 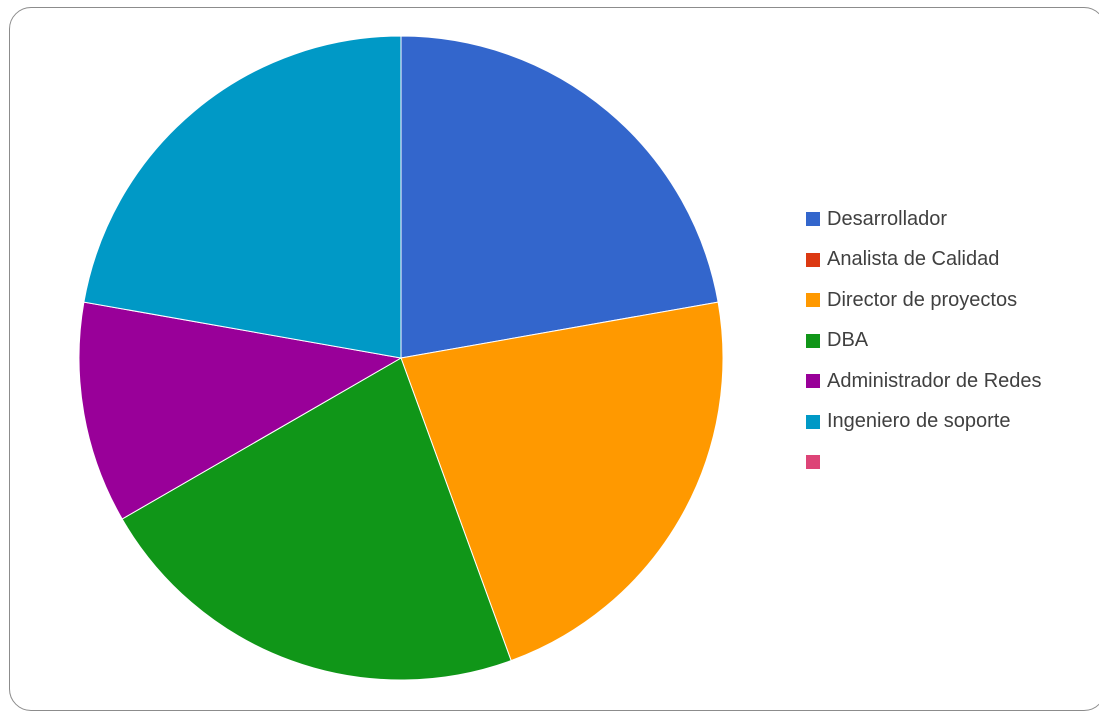 I want to click on pie-slice-ingeniero-de-soporte, so click(x=242, y=197).